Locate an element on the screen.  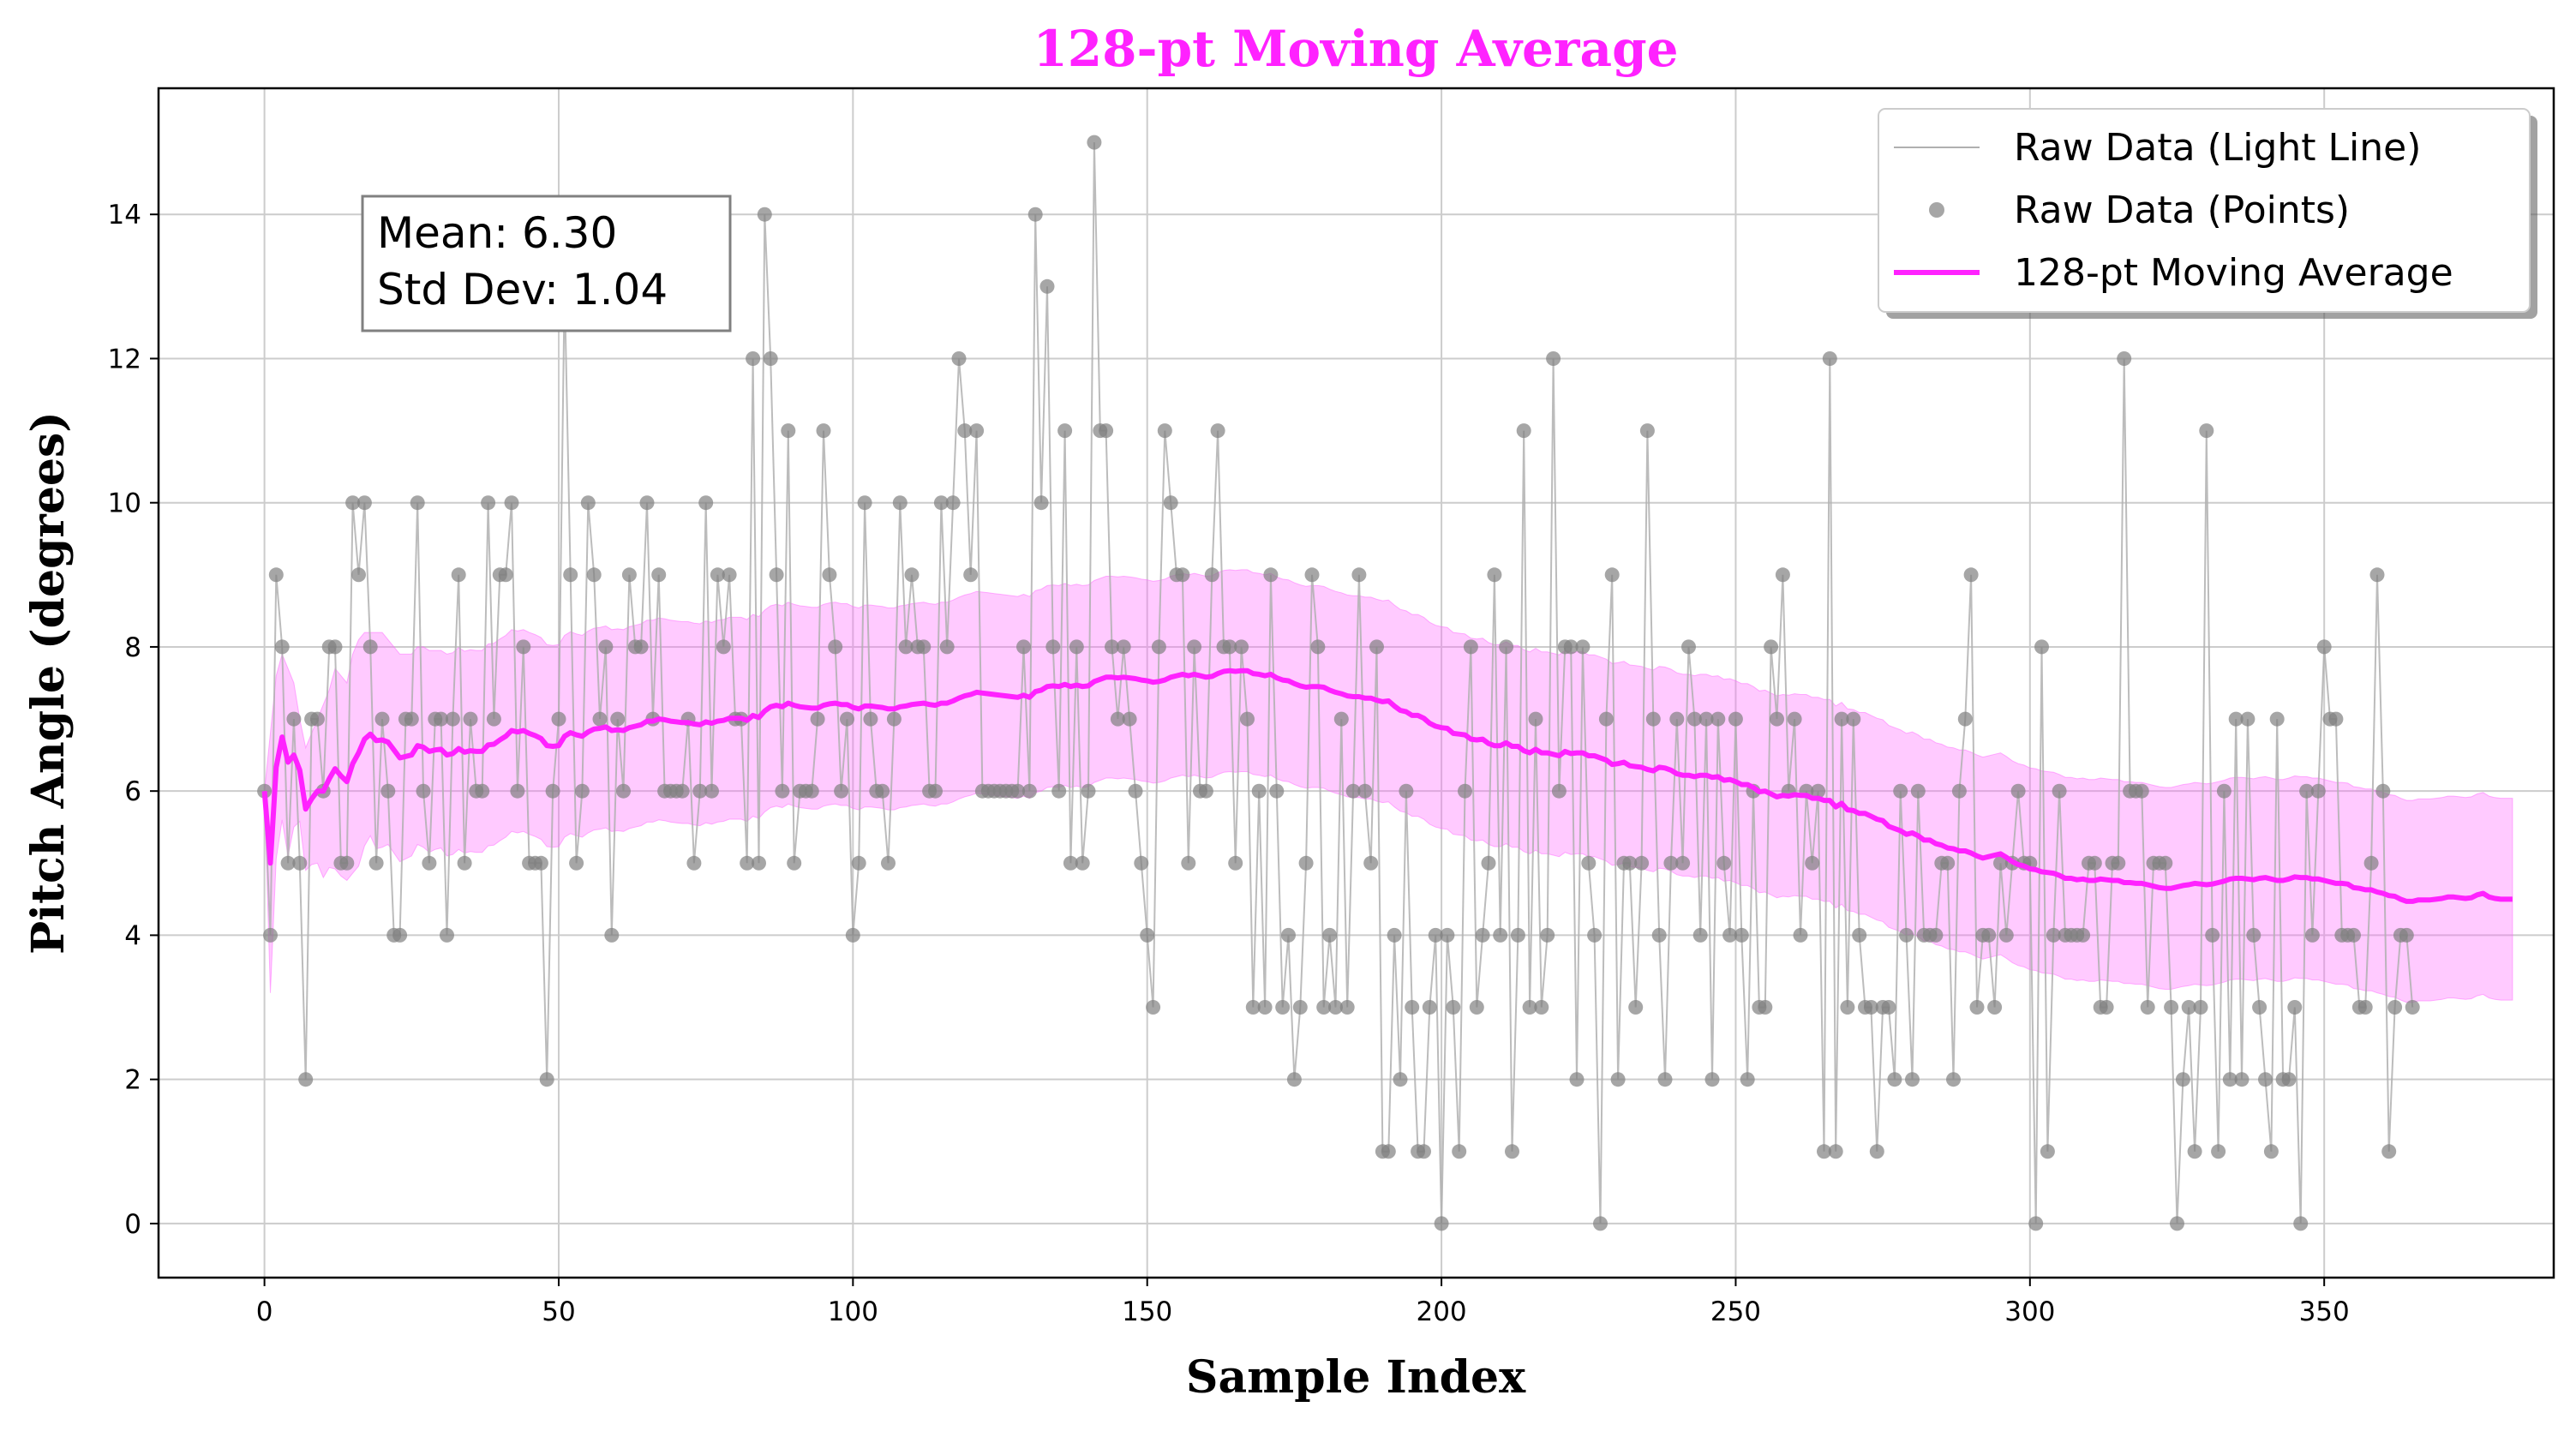
stats-mean: Mean: 6.30 is located at coordinates (497, 233).